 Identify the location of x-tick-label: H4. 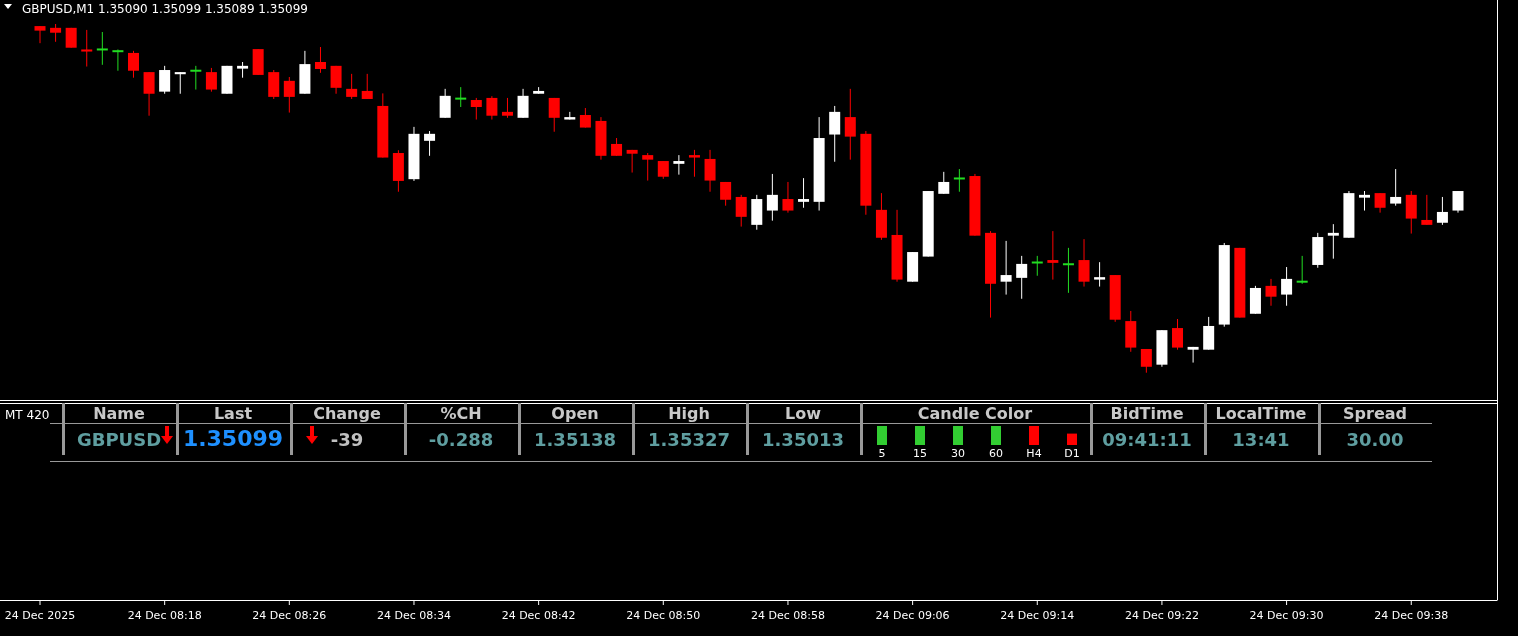
(1034, 453).